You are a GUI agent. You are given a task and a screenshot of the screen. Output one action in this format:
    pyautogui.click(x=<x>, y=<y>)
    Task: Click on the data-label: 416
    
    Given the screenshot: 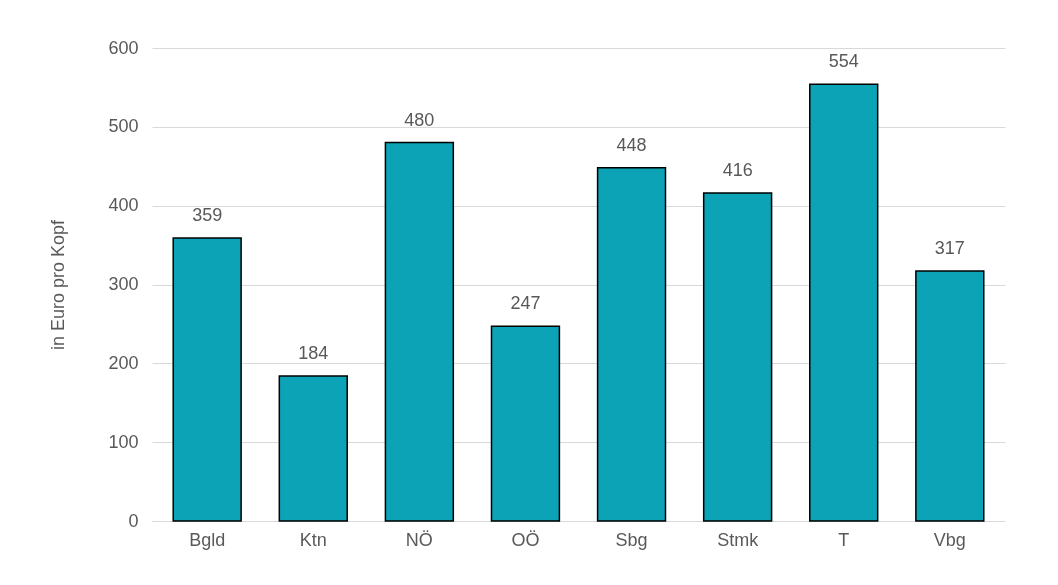 What is the action you would take?
    pyautogui.click(x=737, y=170)
    